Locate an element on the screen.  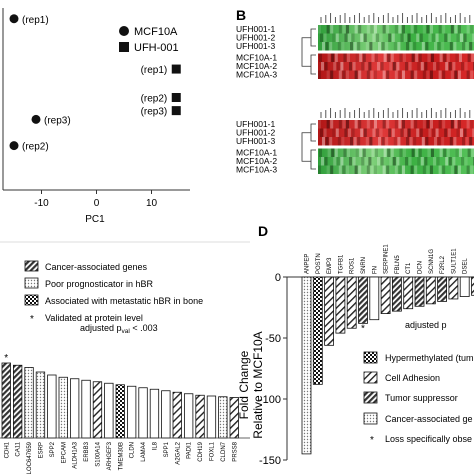
category-label: SULT1E1 is located at coordinates (454, 261).